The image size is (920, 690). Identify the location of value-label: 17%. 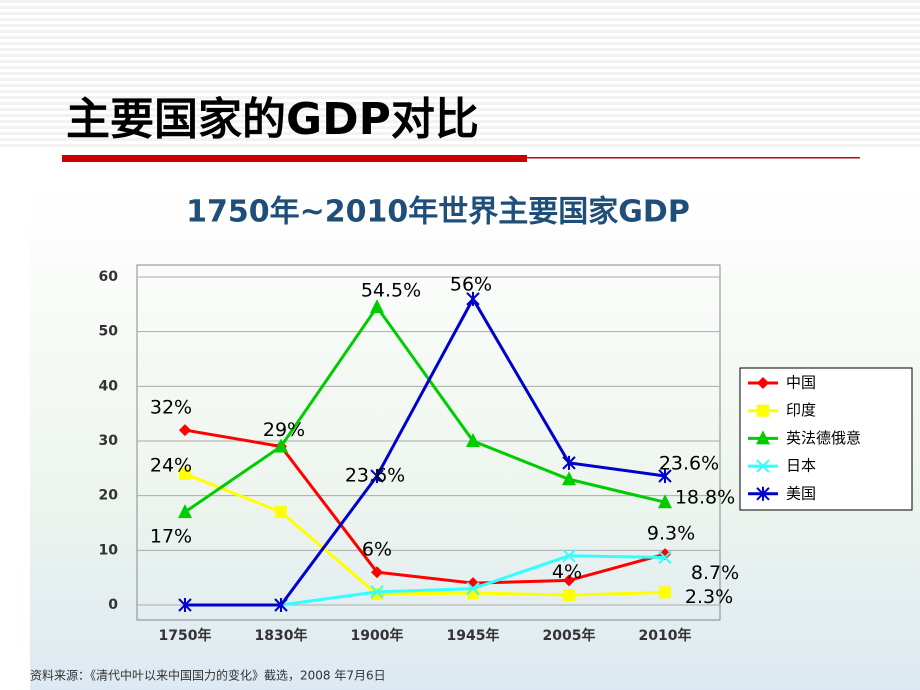
(171, 537).